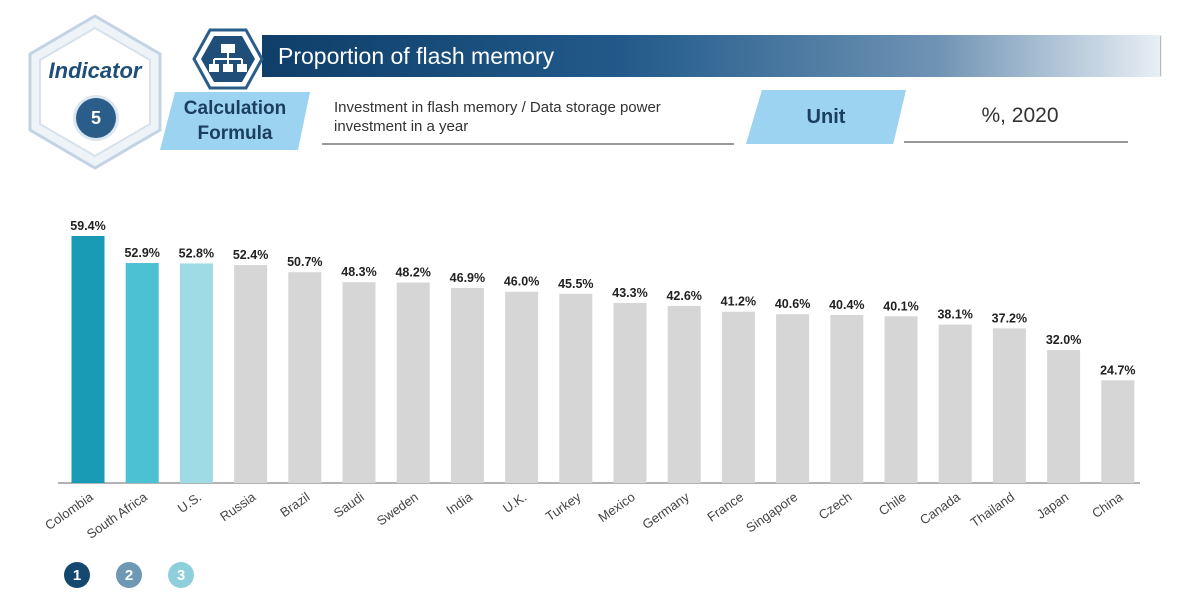 Image resolution: width=1200 pixels, height=606 pixels. What do you see at coordinates (250, 255) in the screenshot?
I see `data-label: 52.4%` at bounding box center [250, 255].